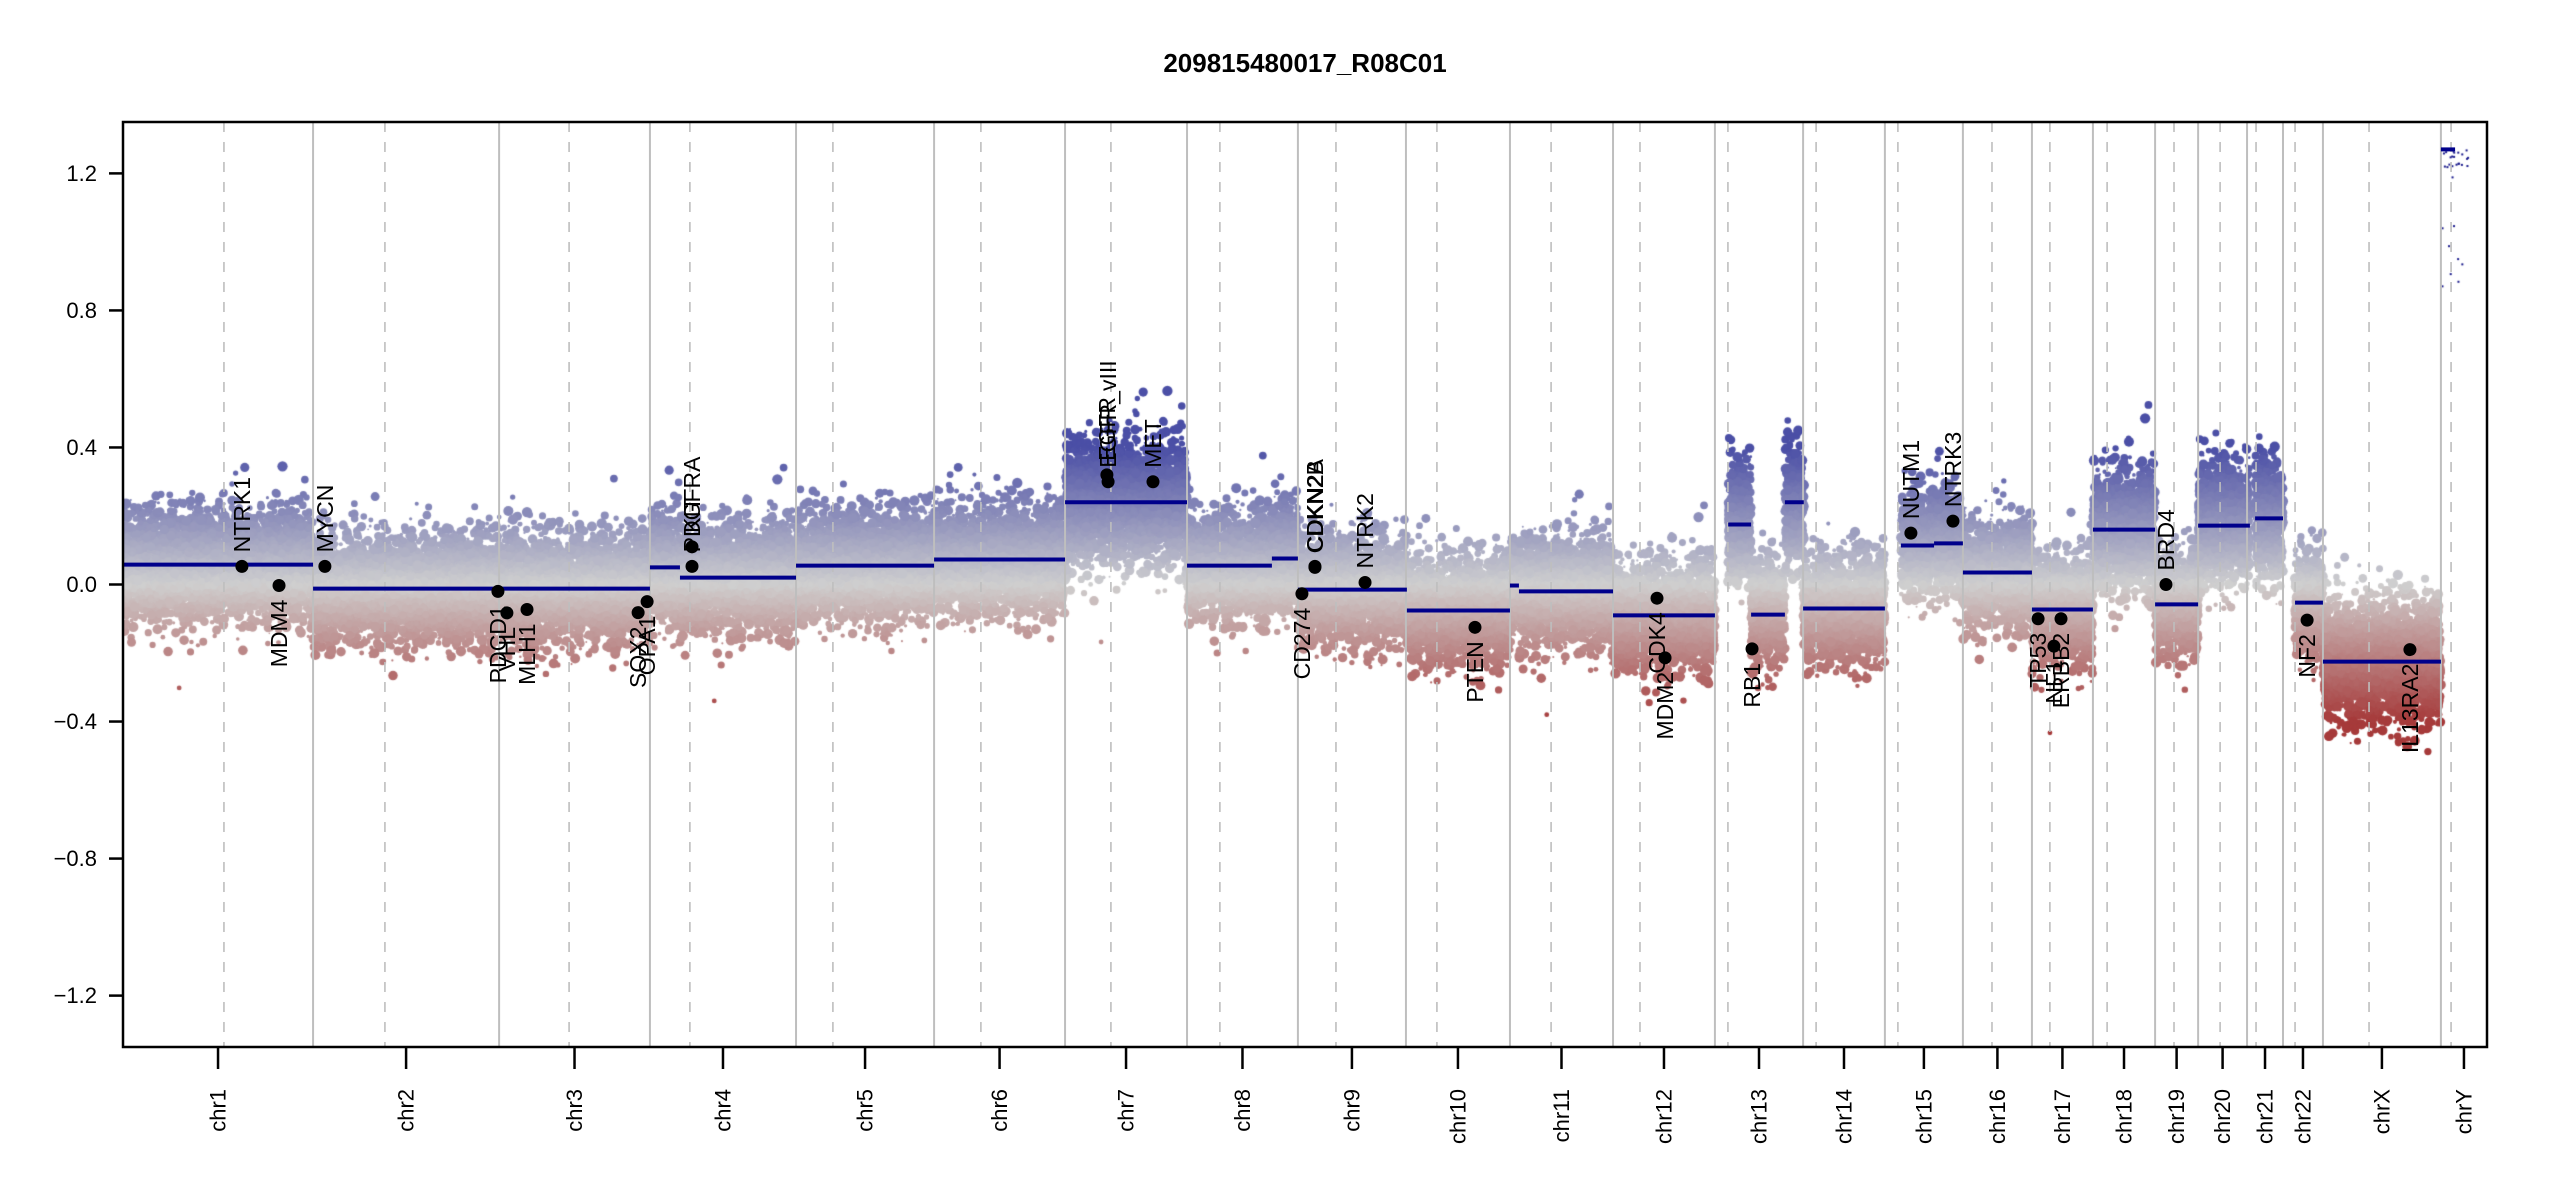 This screenshot has width=2550, height=1200. Describe the element at coordinates (1365, 530) in the screenshot. I see `gene-label: NTRK2` at that location.